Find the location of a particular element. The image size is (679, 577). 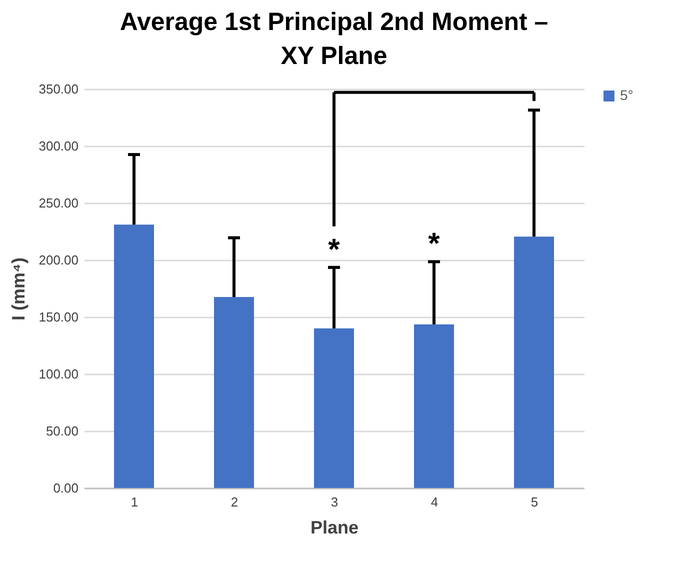

y-tick-label: 100.00 is located at coordinates (58, 374).